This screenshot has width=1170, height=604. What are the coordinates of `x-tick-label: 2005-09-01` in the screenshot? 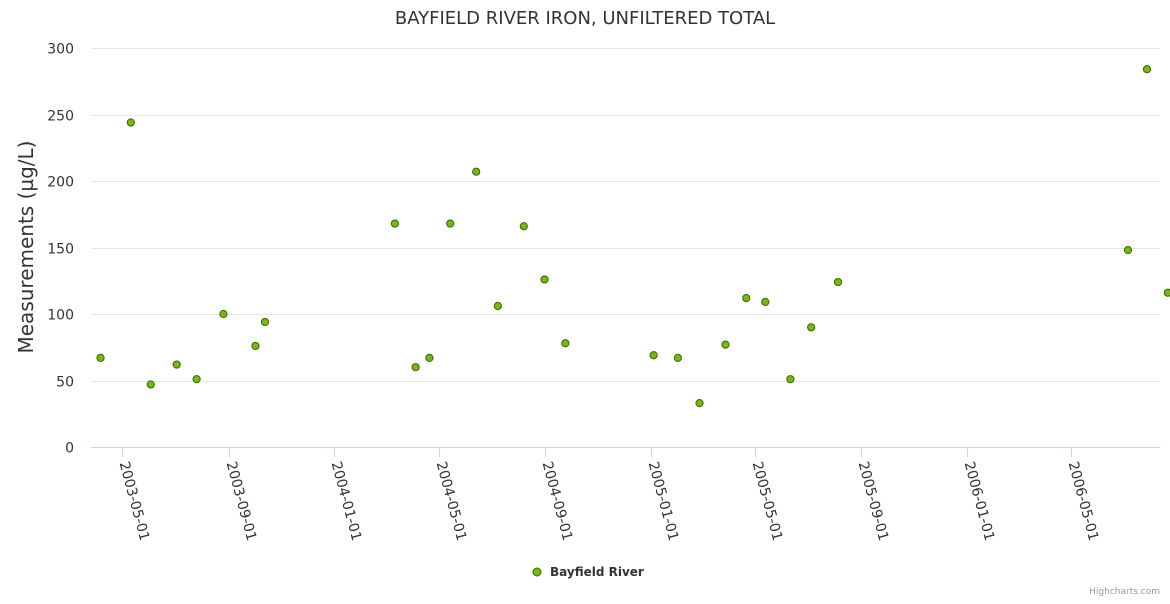 It's located at (873, 501).